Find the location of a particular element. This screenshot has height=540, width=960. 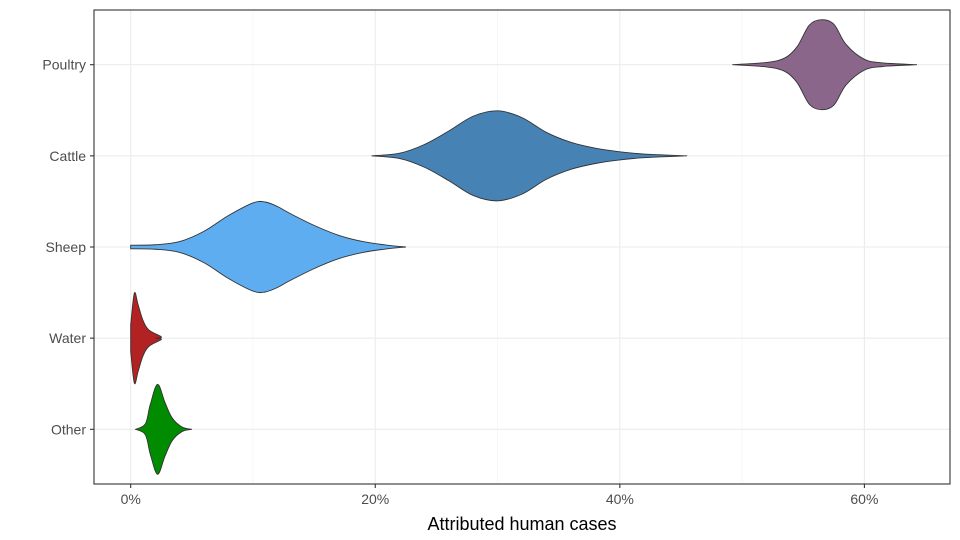

y-tick-label: Sheep is located at coordinates (66, 247).